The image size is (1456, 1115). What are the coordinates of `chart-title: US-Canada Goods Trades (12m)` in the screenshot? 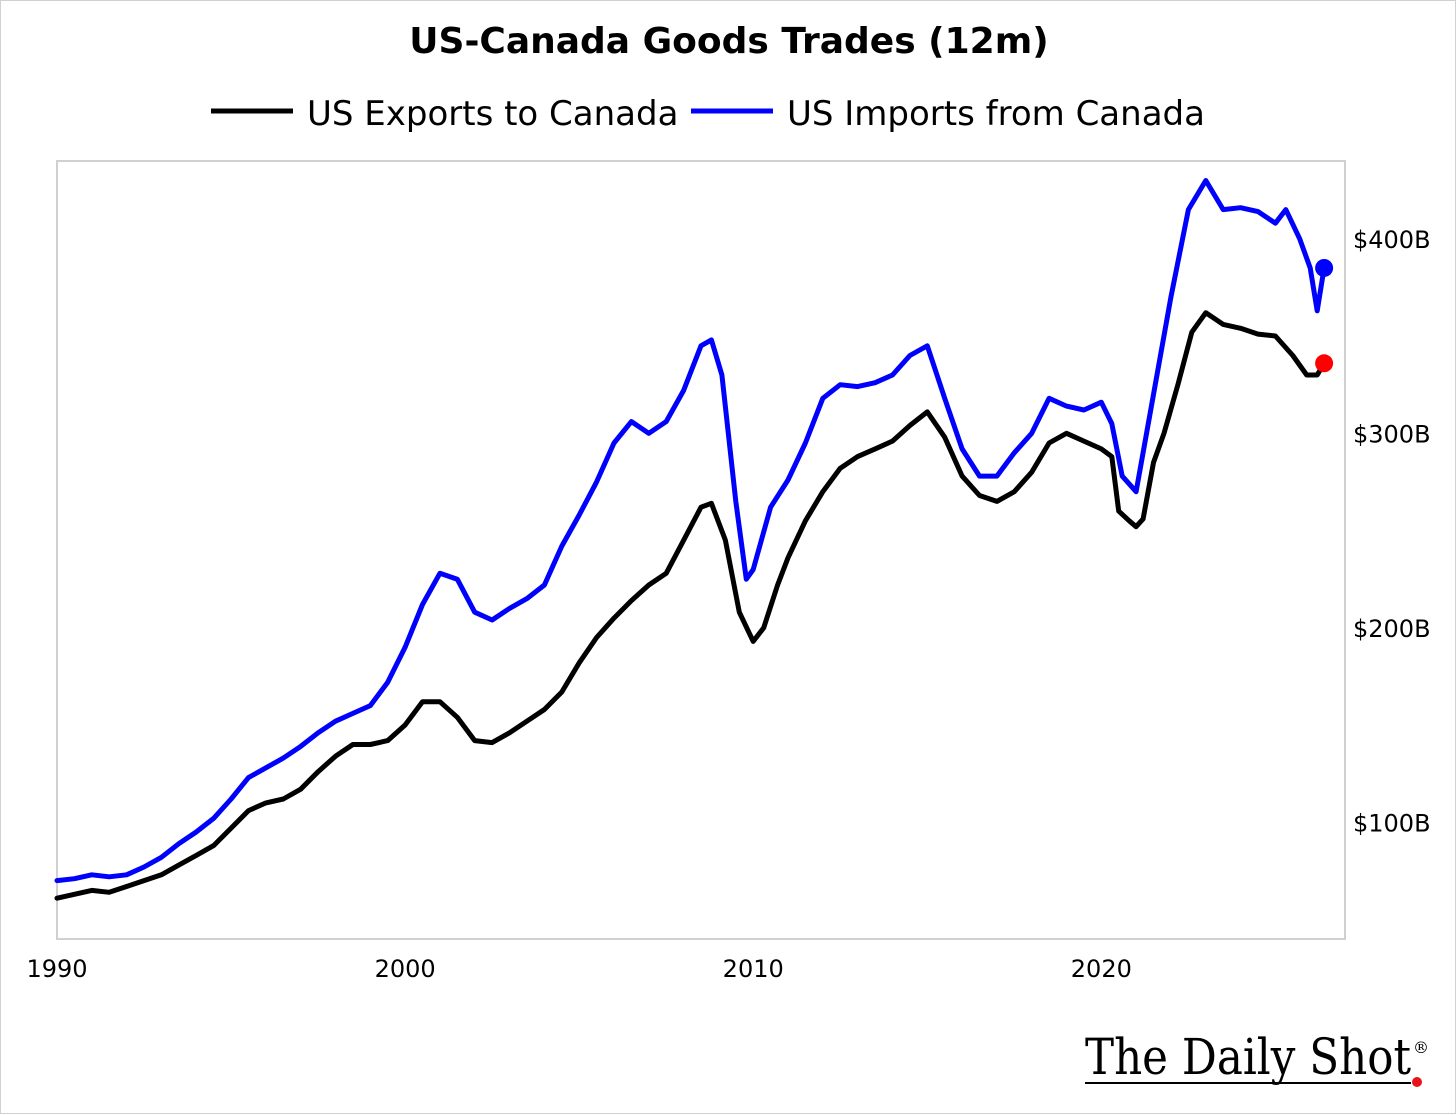 It's located at (728, 41).